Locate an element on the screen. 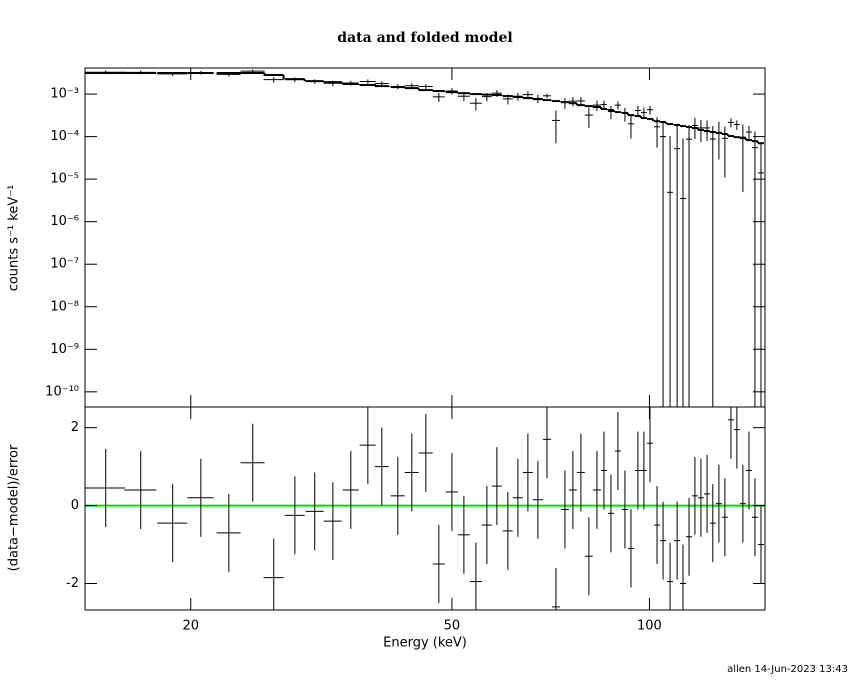 This screenshot has height=680, width=850. y-tick-label: 10⁻¹⁰ is located at coordinates (62, 391).